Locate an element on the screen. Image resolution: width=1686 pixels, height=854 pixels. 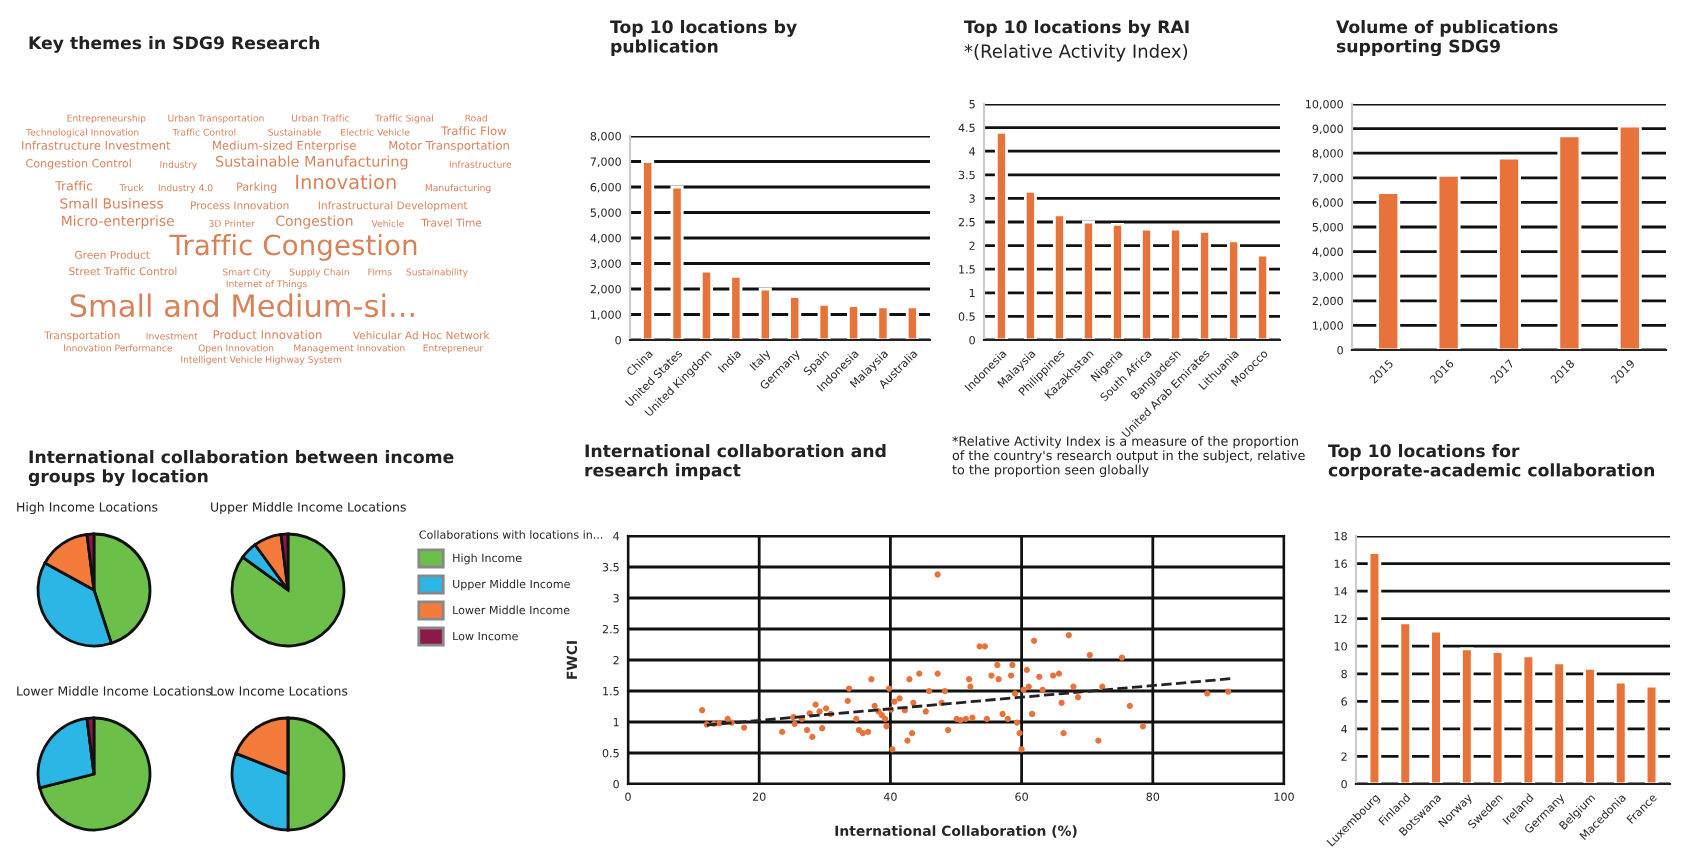
chart-title: Top 10 locations by RAI is located at coordinates (1076, 28).